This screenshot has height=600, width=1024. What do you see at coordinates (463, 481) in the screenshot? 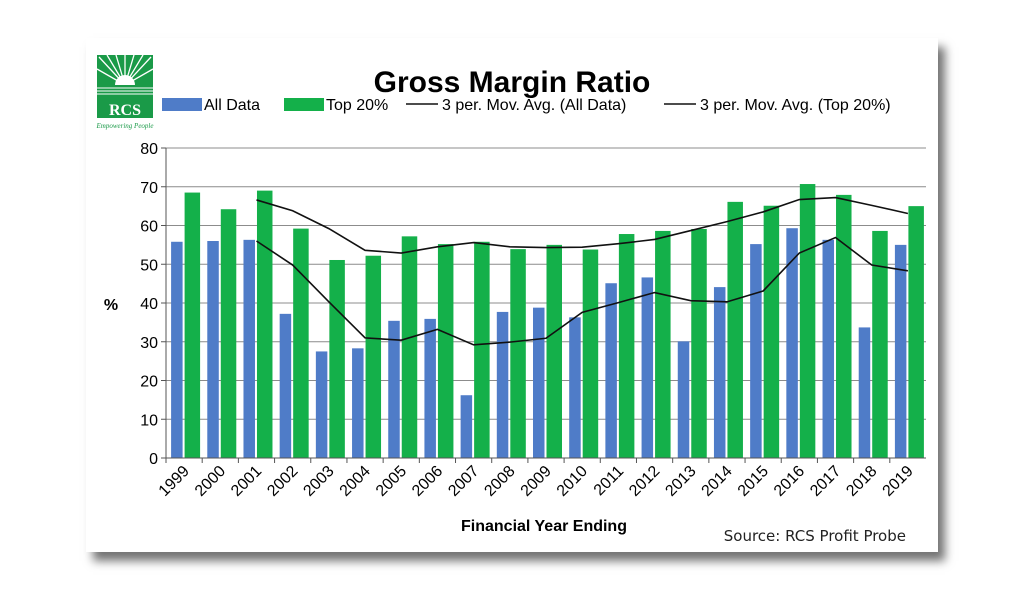
I see `x-tick-label-2007: 2007` at bounding box center [463, 481].